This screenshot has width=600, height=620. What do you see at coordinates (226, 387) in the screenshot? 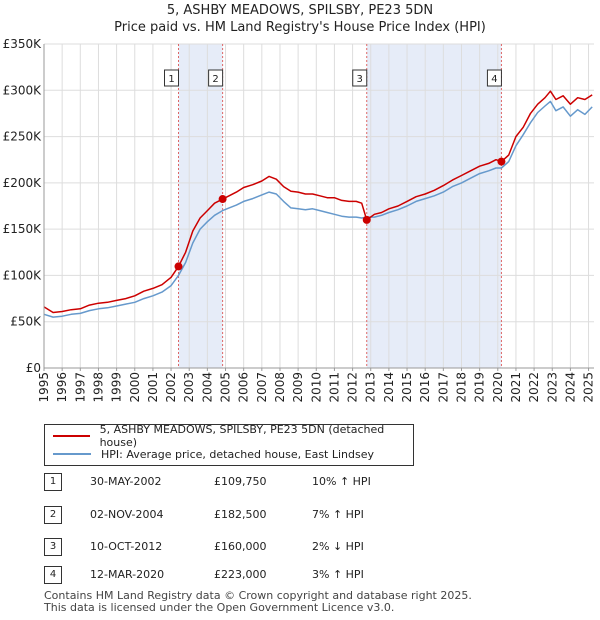
I see `x-tick-label: 2005` at bounding box center [226, 387].